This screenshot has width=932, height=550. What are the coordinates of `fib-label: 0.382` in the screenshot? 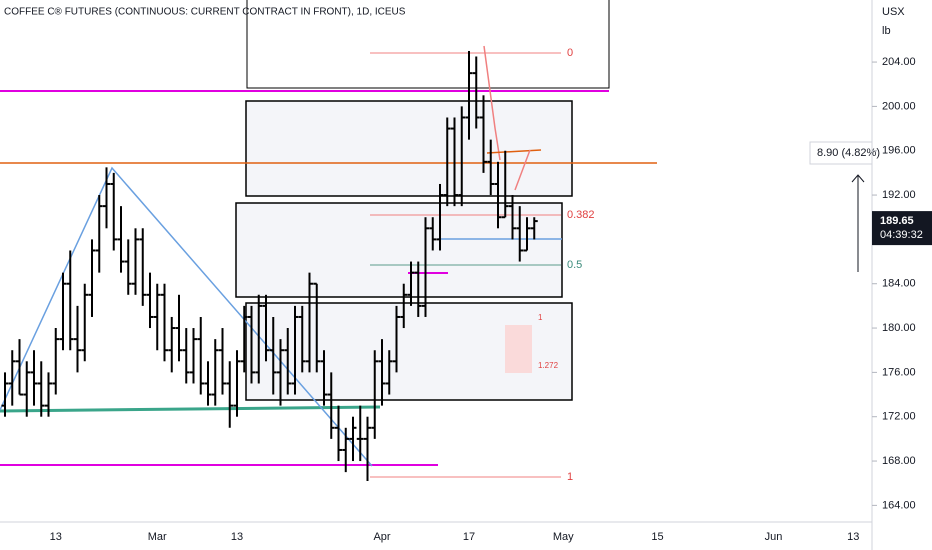 It's located at (581, 215).